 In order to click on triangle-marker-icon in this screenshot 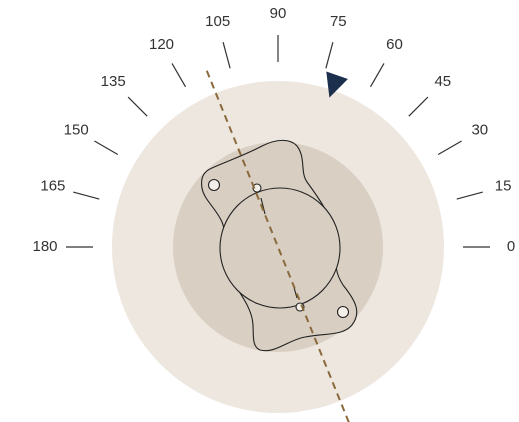, I will do `click(337, 84)`.